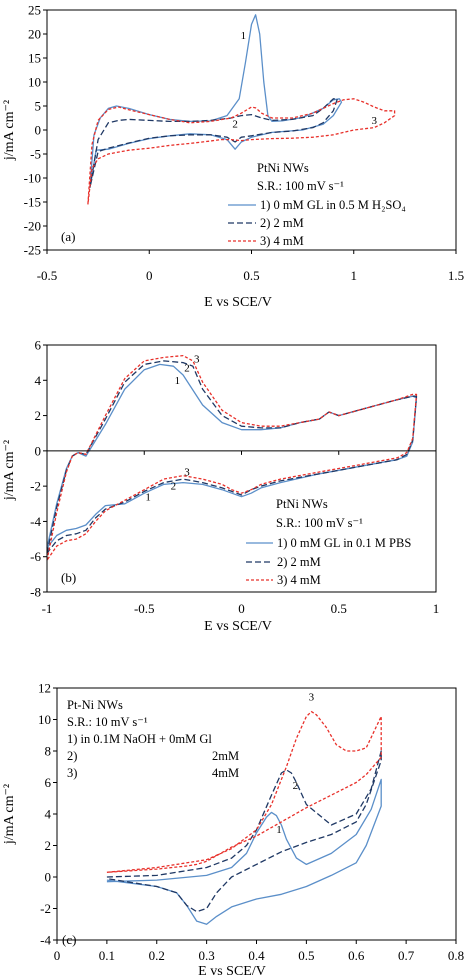  Describe the element at coordinates (34, 10) in the screenshot. I see `y-tick-label: 25` at that location.